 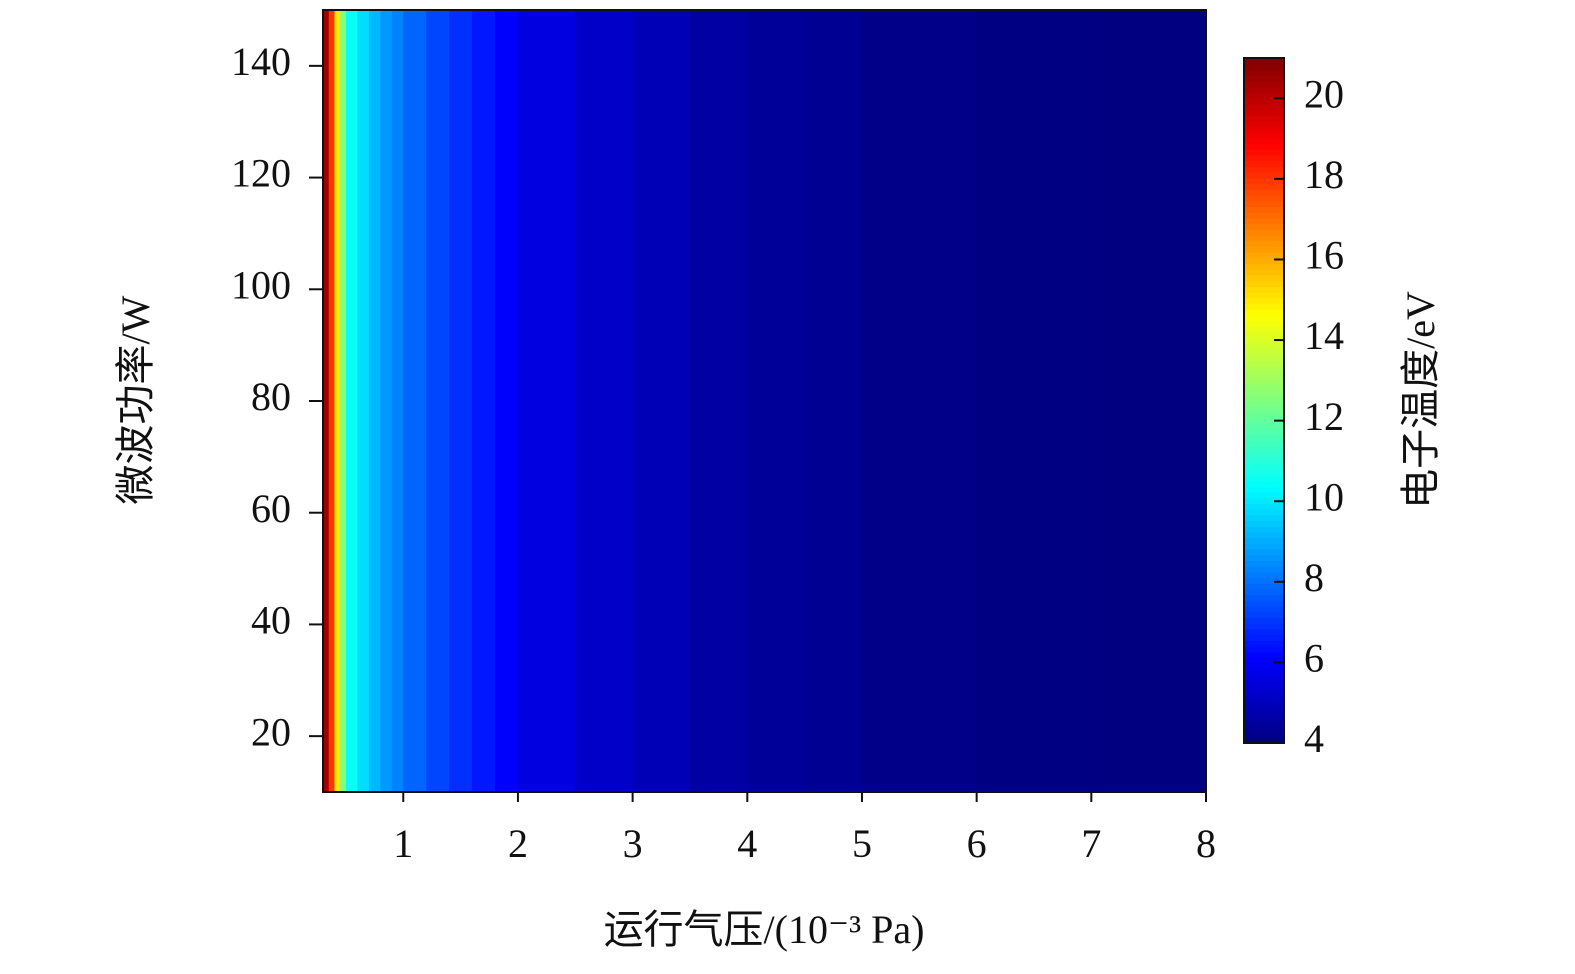 What do you see at coordinates (633, 843) in the screenshot?
I see `x-tick-label: 3` at bounding box center [633, 843].